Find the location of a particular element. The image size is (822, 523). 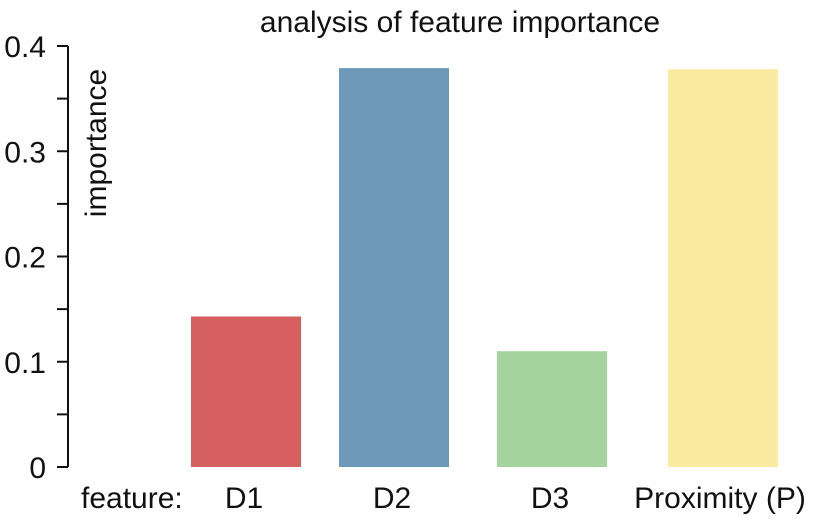

y-tick-label: 0 is located at coordinates (37, 468).